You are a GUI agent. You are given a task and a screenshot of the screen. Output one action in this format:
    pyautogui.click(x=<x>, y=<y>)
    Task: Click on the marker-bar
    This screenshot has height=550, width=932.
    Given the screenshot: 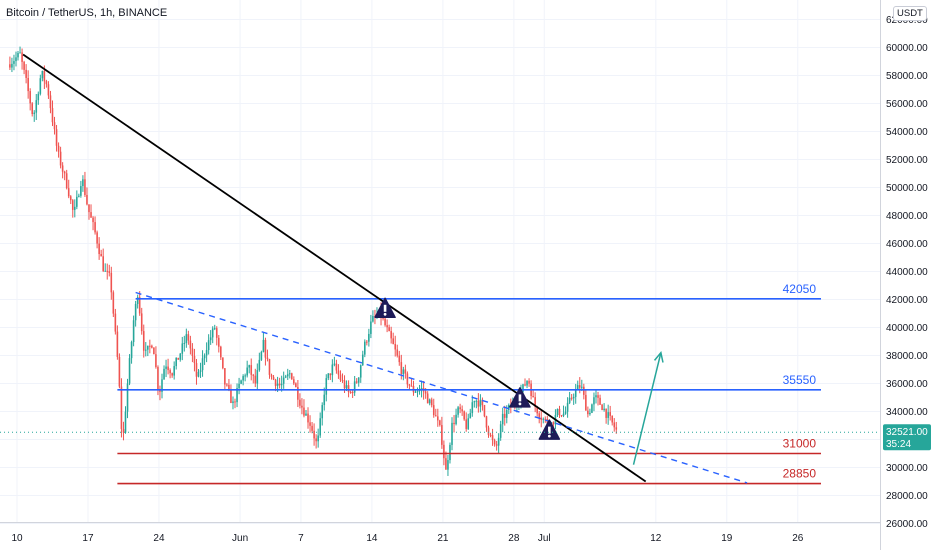 What is the action you would take?
    pyautogui.click(x=385, y=308)
    